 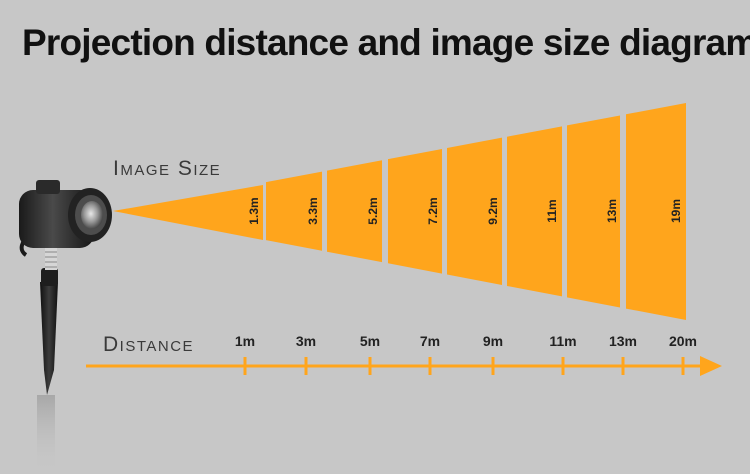 What do you see at coordinates (373, 210) in the screenshot?
I see `image-size-value: 5.2m` at bounding box center [373, 210].